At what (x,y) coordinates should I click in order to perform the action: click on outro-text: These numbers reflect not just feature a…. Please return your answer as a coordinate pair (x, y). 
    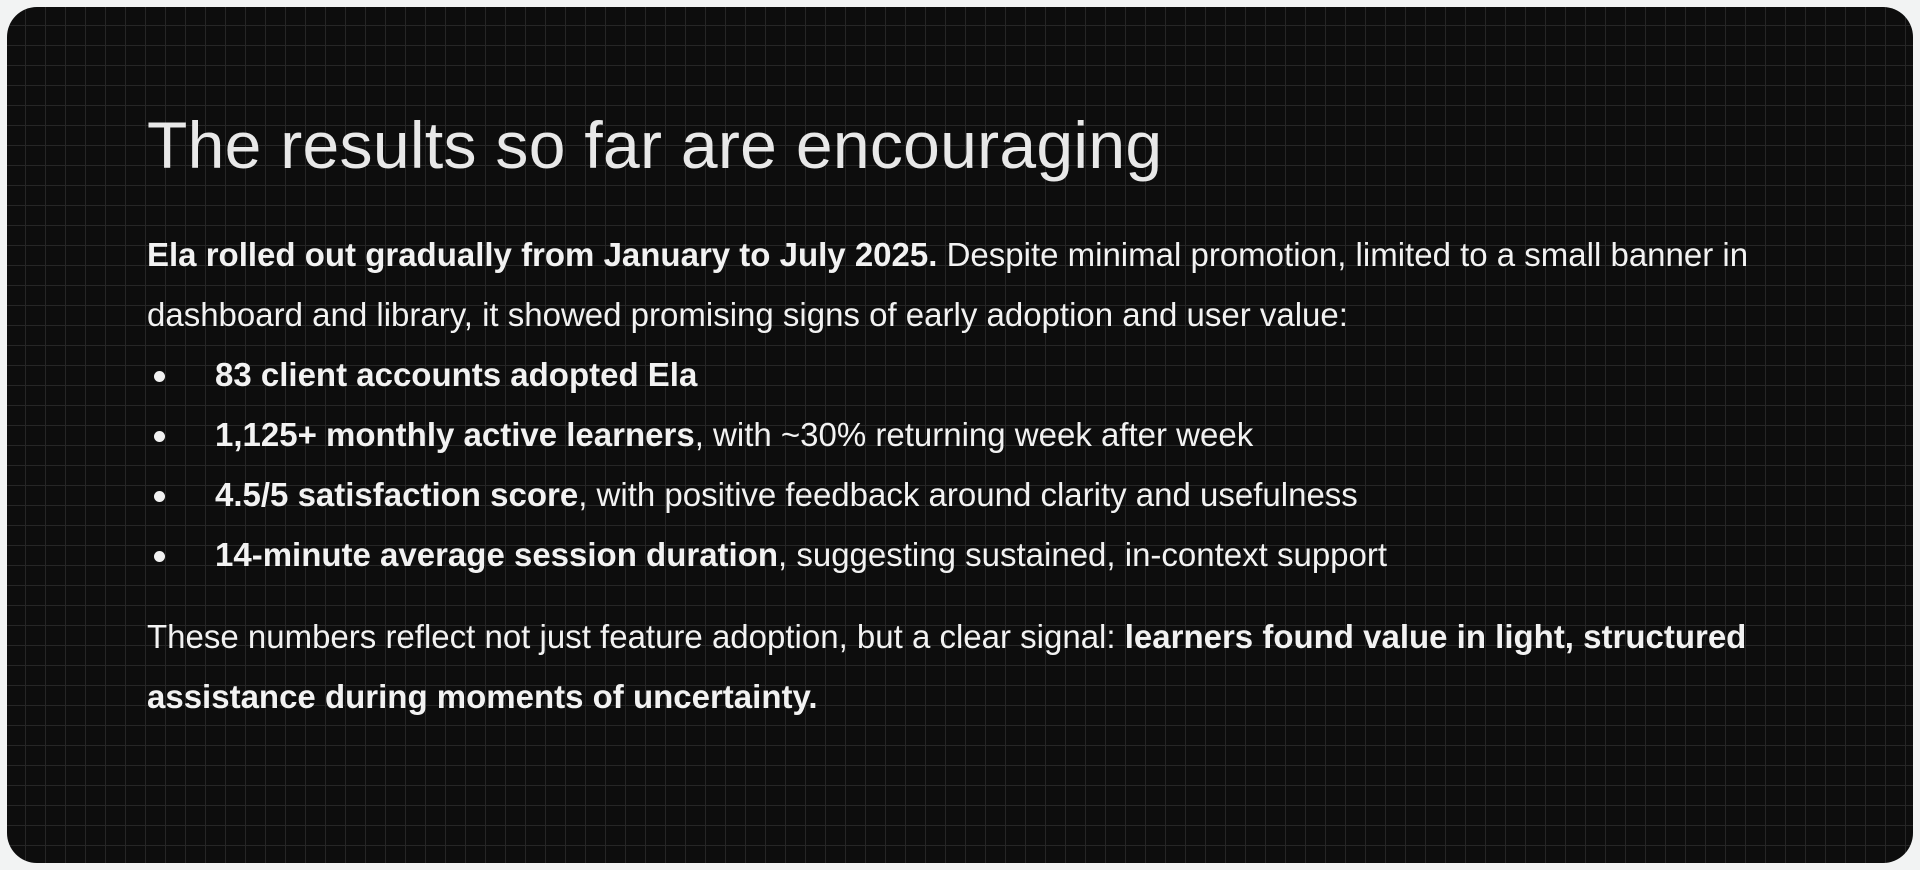
    Looking at the image, I should click on (636, 636).